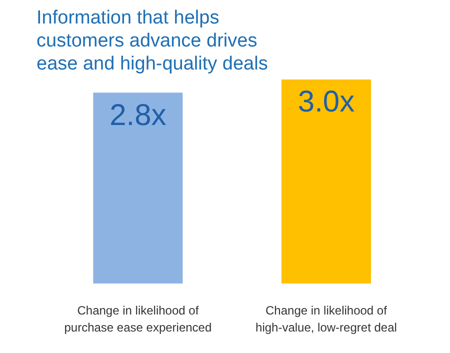  I want to click on x-tick-label: Change in likelihood of high-value, low-regret deal, so click(326, 319).